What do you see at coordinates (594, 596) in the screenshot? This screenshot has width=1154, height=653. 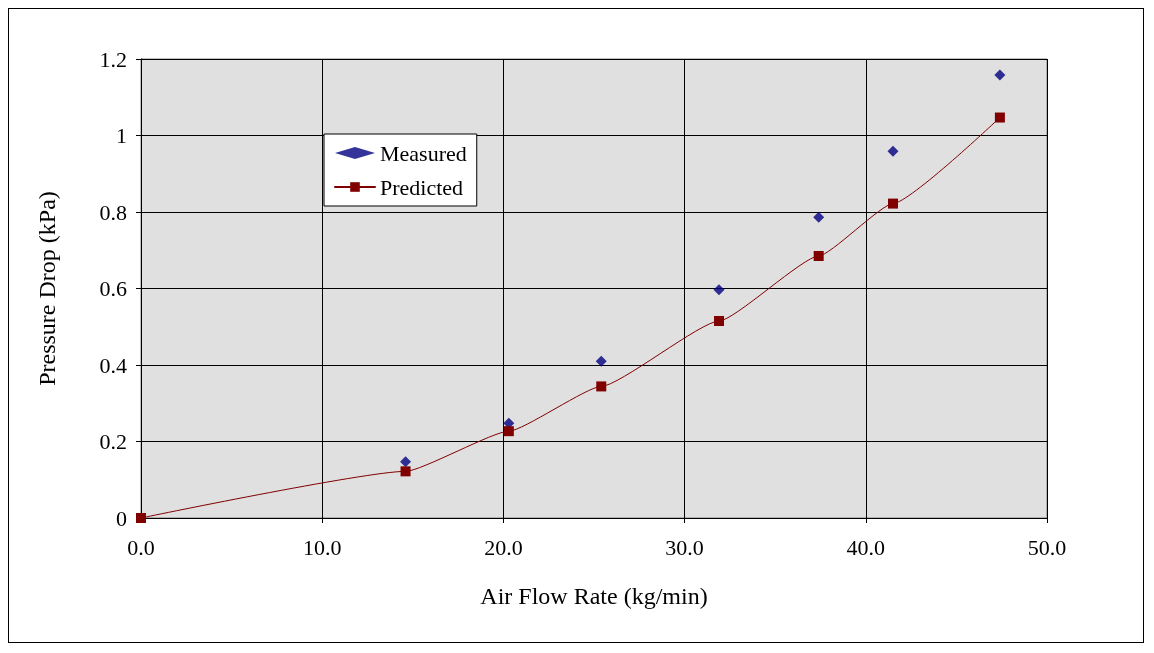 I see `x-axis-title: Air Flow Rate (kg/min)` at bounding box center [594, 596].